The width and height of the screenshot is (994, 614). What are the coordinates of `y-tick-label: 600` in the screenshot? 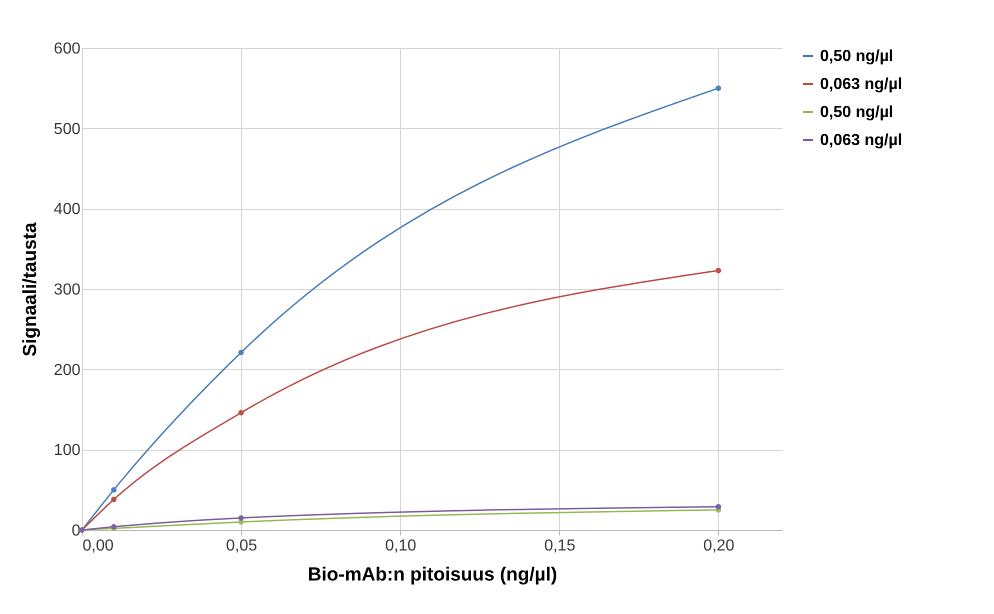 It's located at (67, 49).